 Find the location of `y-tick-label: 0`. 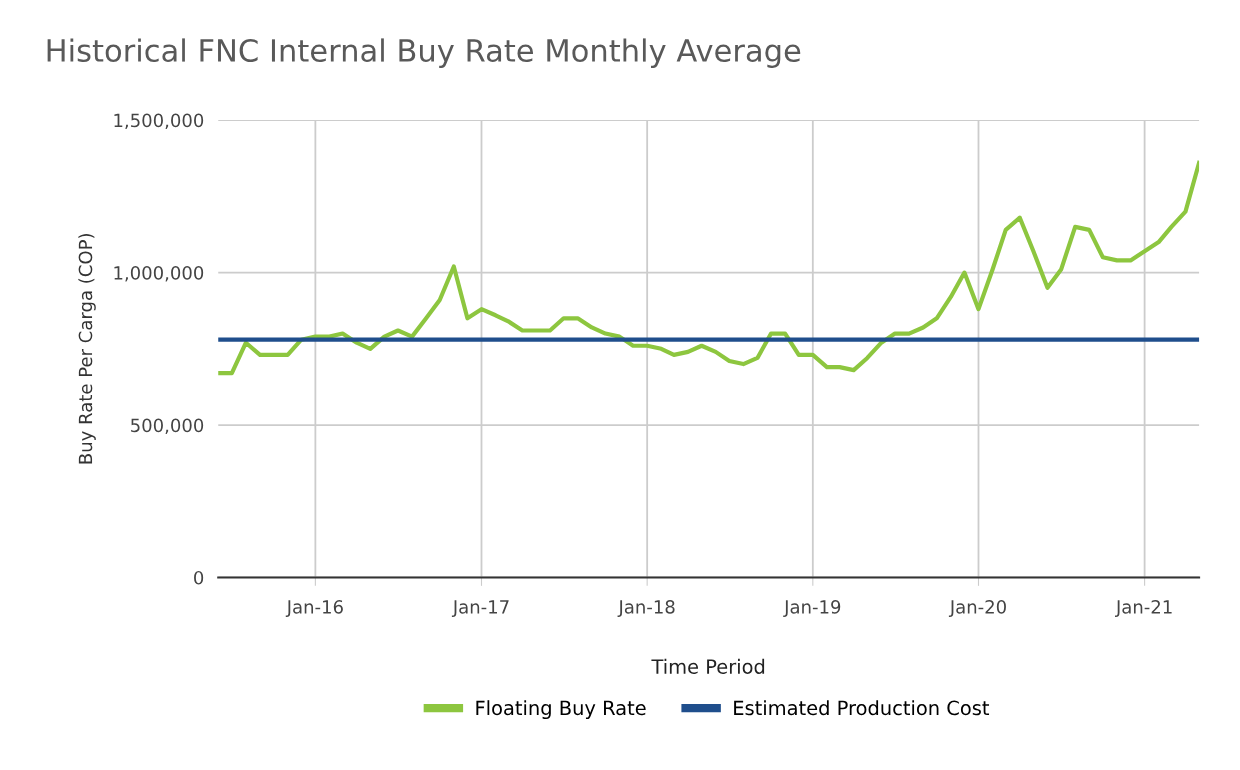

y-tick-label: 0 is located at coordinates (199, 577).